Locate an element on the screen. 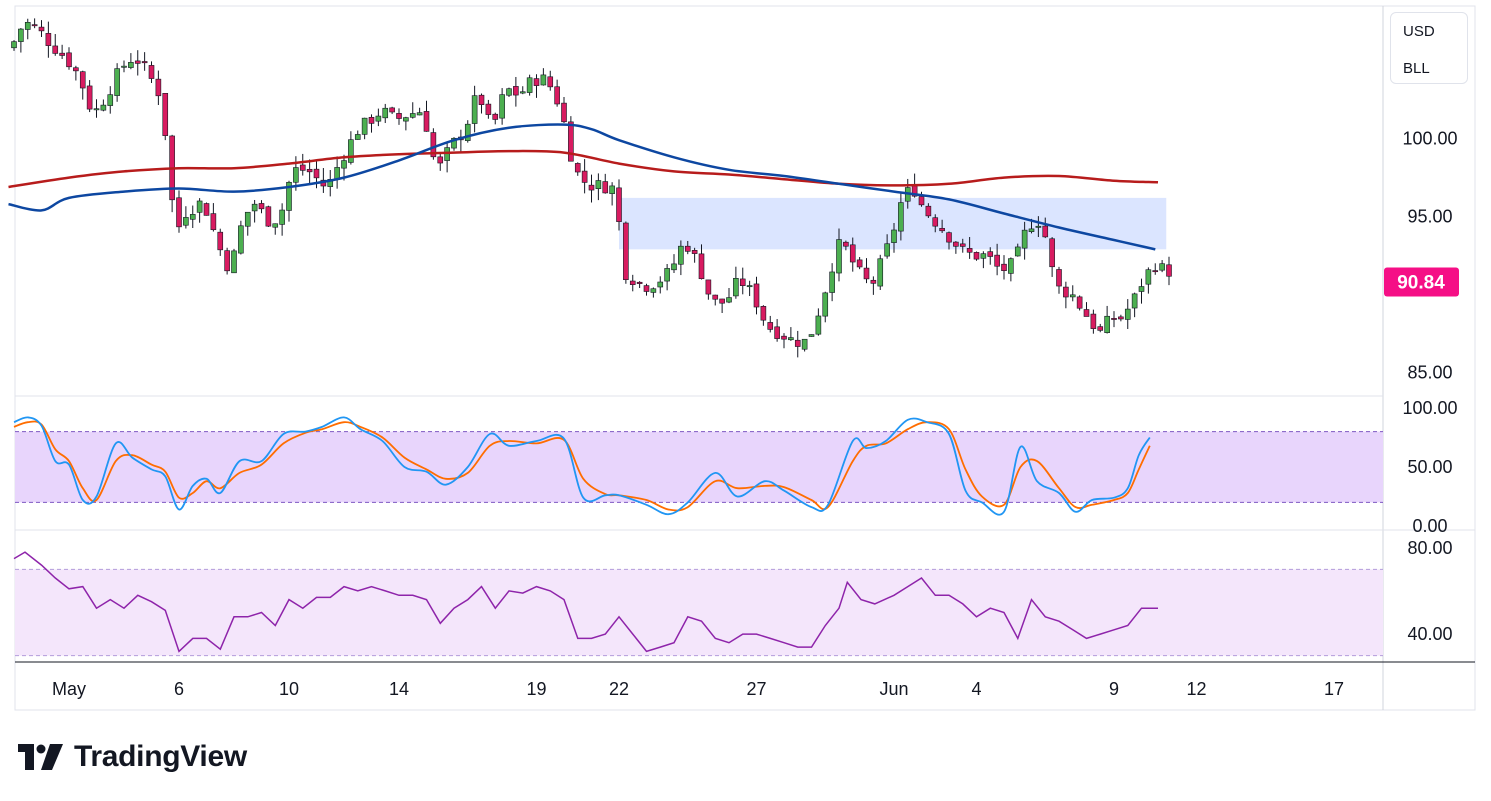  time-tick-label: 6 is located at coordinates (179, 689).